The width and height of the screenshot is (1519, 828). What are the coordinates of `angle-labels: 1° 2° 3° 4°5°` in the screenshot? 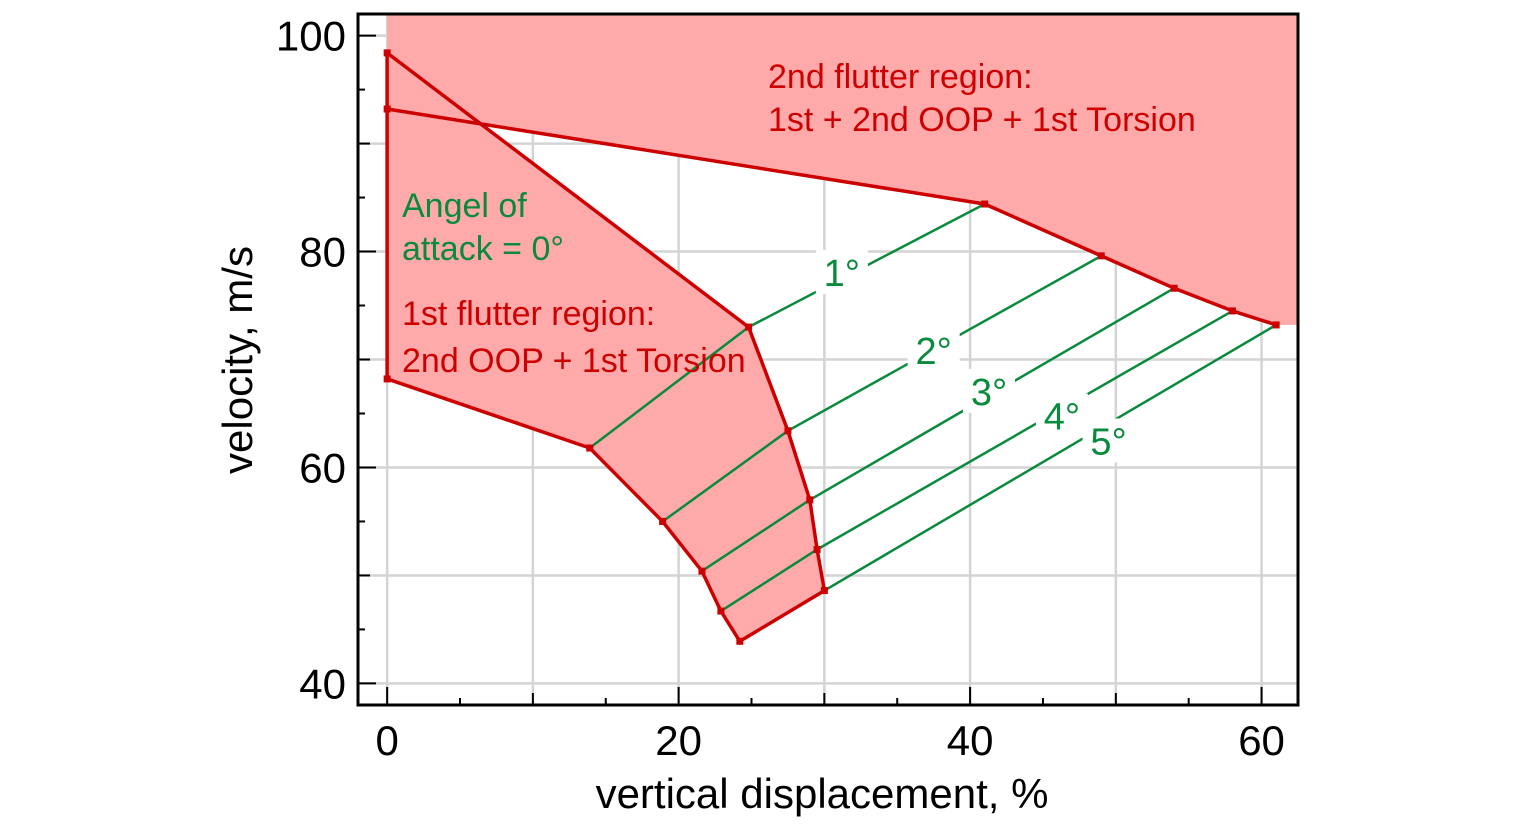 It's located at (975, 356).